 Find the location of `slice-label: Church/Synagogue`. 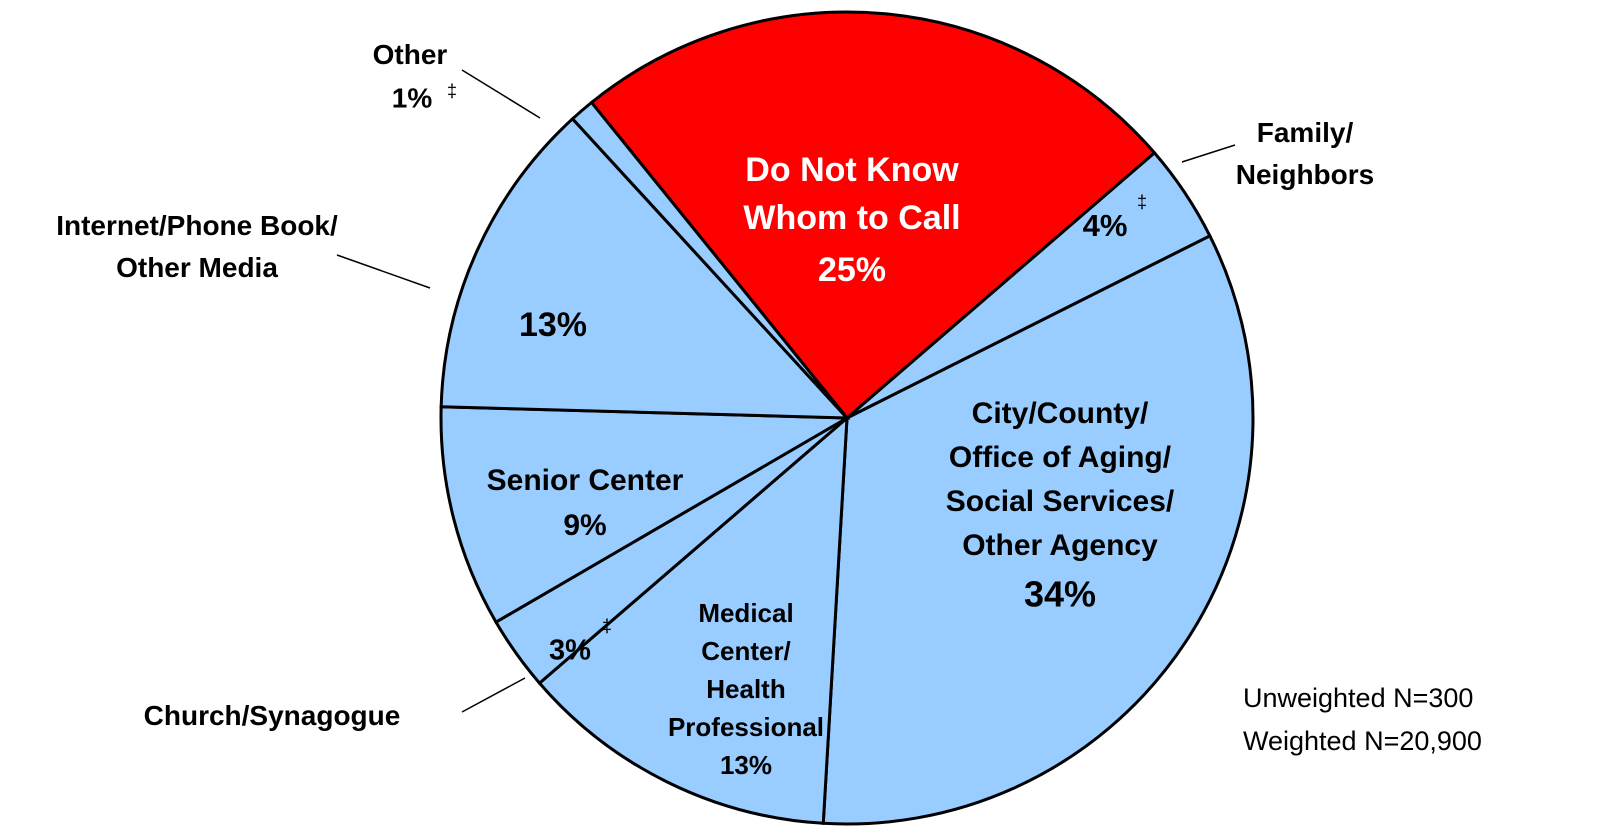

slice-label: Church/Synagogue is located at coordinates (272, 715).